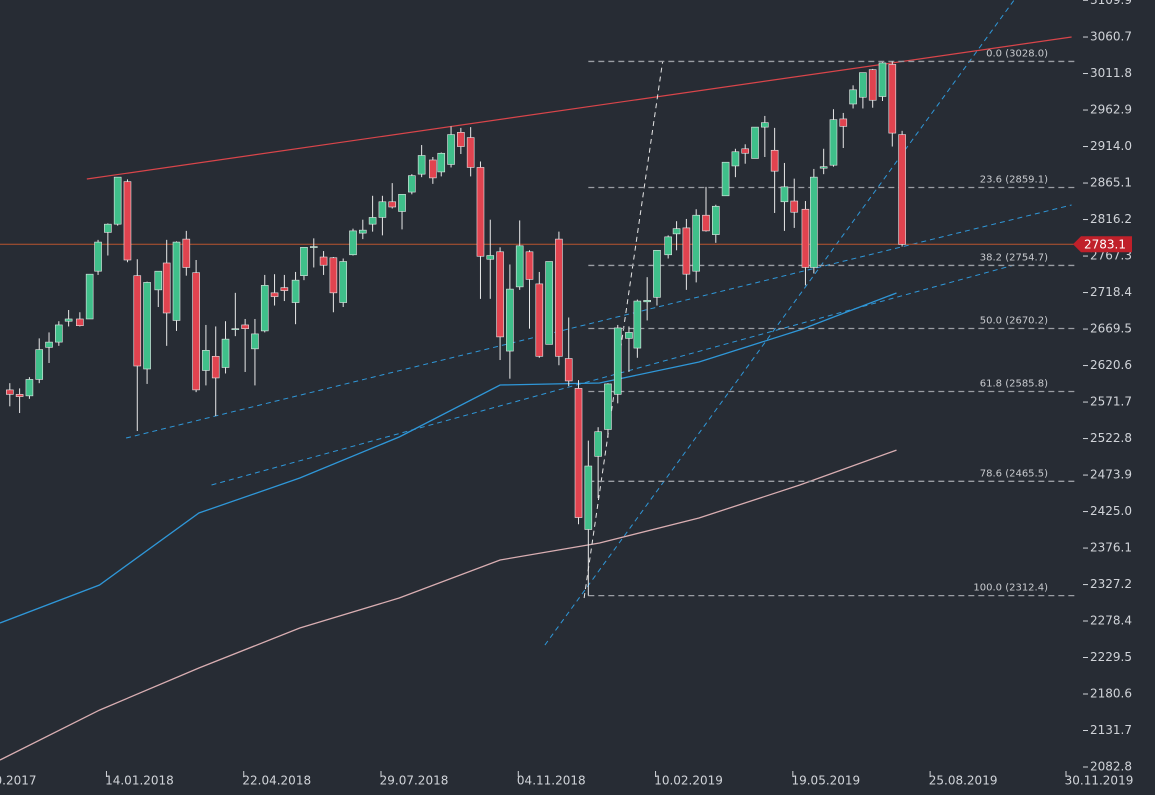 The width and height of the screenshot is (1155, 795). Describe the element at coordinates (1111, 620) in the screenshot. I see `y-tick-label: 2278.4` at that location.